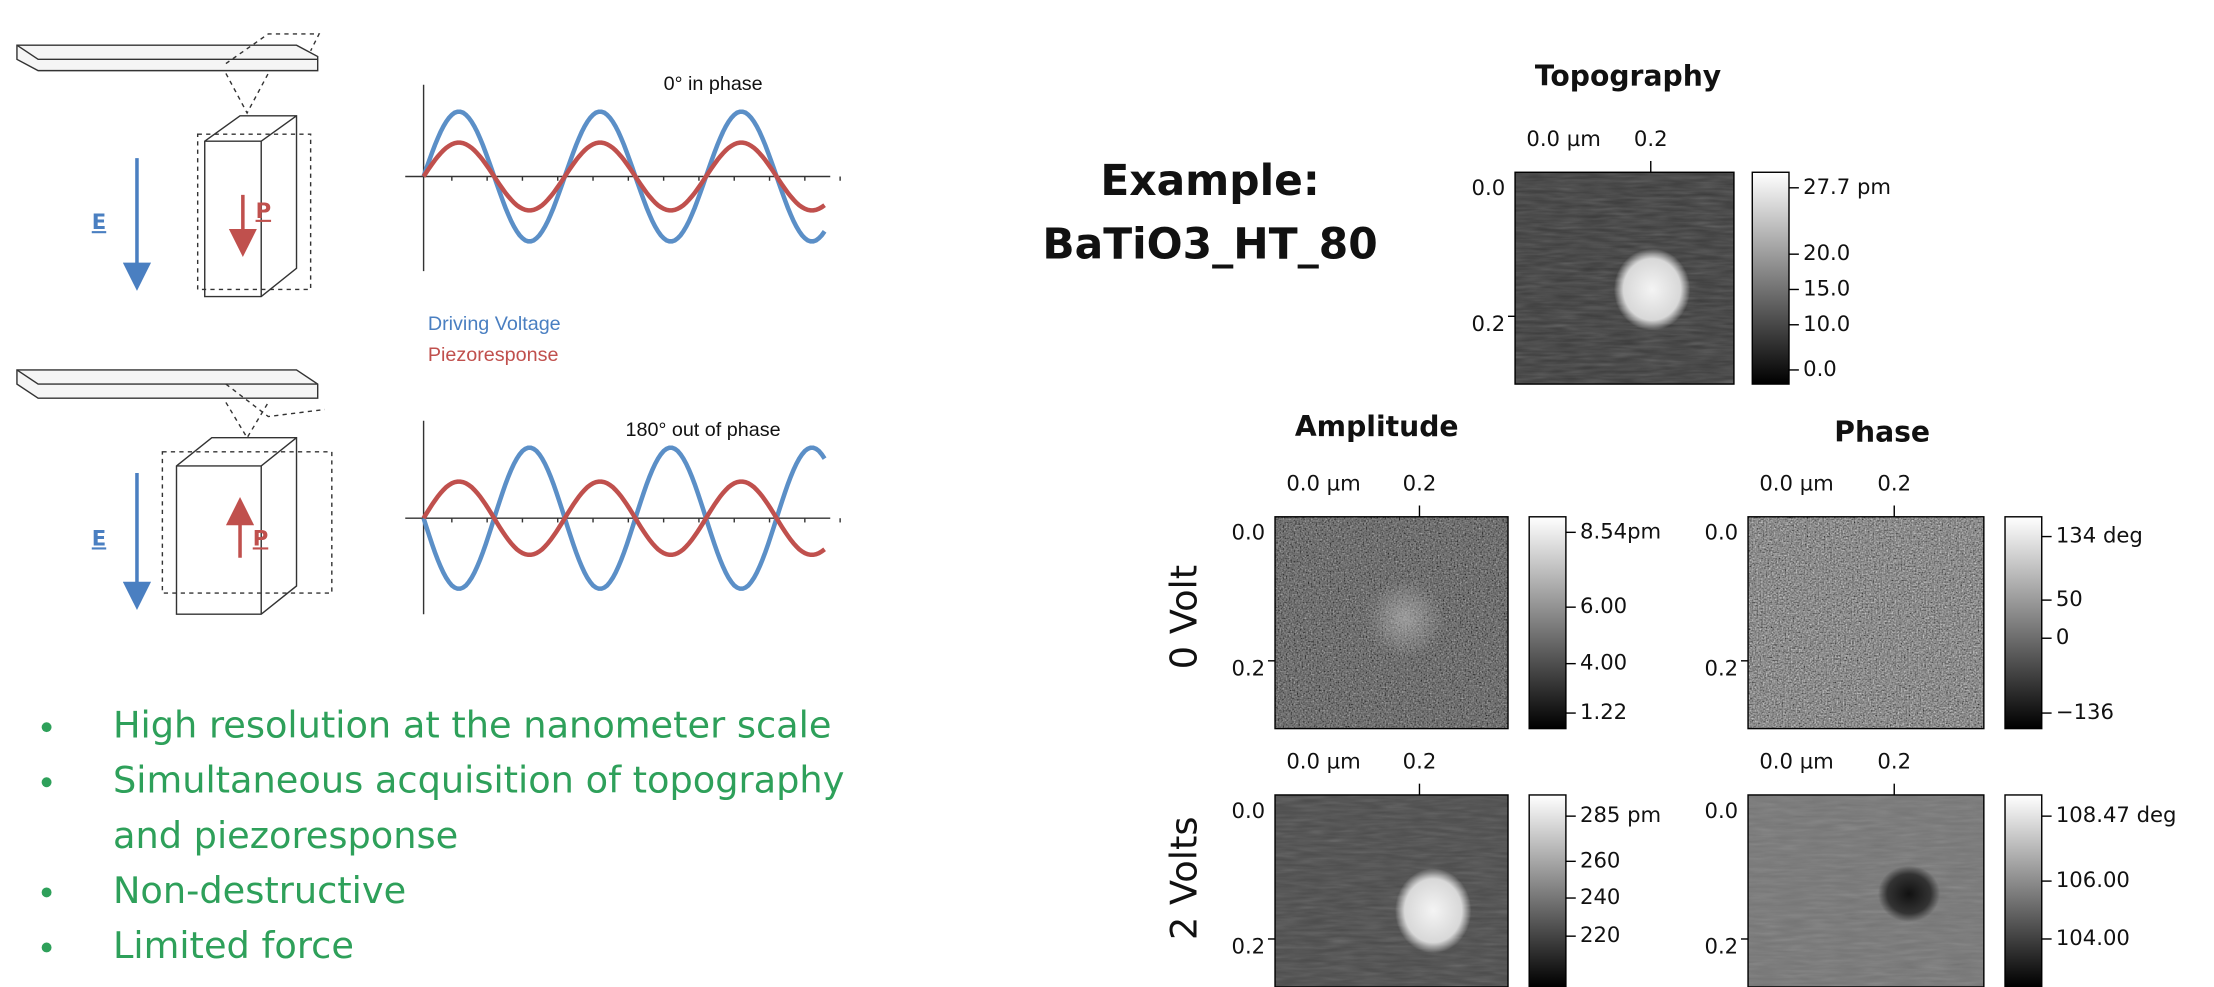 The width and height of the screenshot is (2214, 987). I want to click on sample-name: BaTiO3_HT_80, so click(1209, 244).